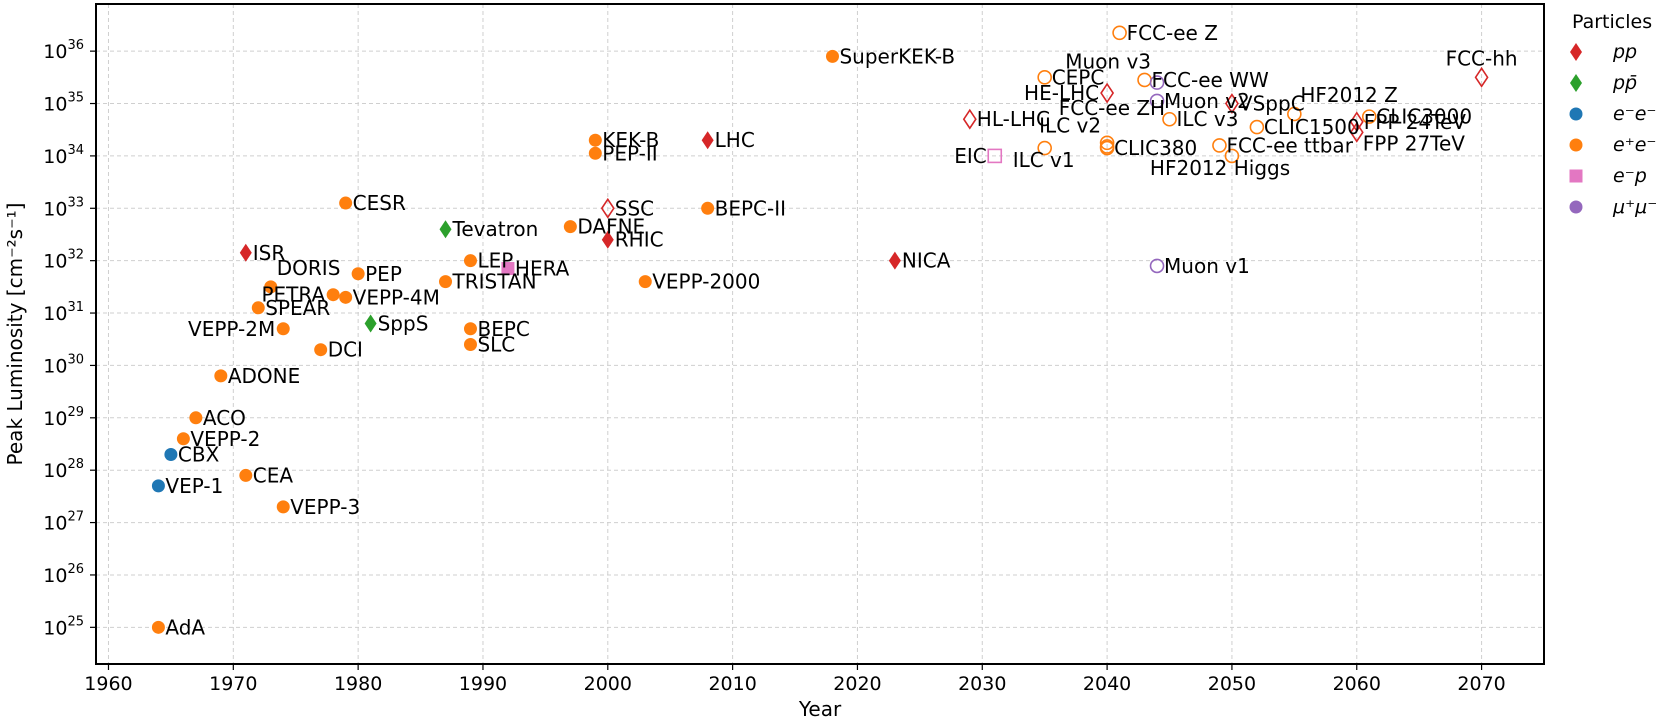  What do you see at coordinates (1576, 145) in the screenshot?
I see `legend-marker-epem` at bounding box center [1576, 145].